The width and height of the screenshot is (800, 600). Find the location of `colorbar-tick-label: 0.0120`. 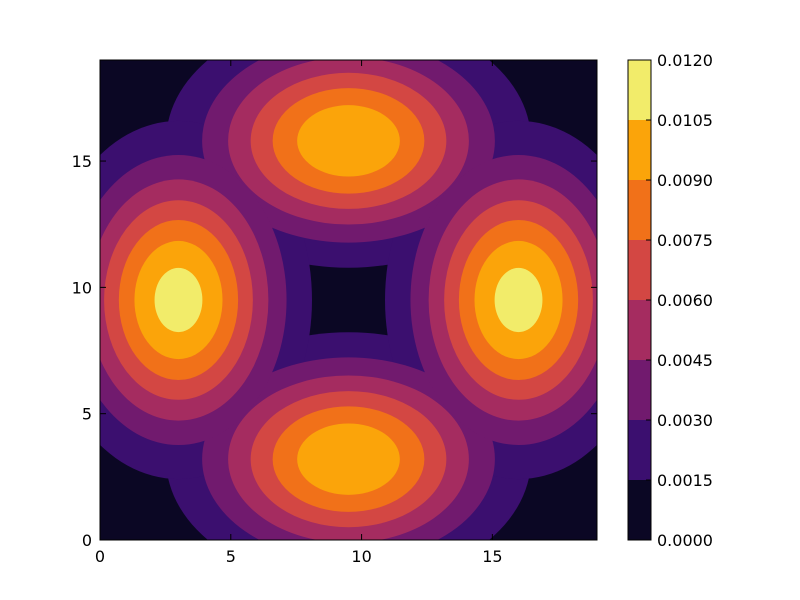

colorbar-tick-label: 0.0120 is located at coordinates (685, 60).